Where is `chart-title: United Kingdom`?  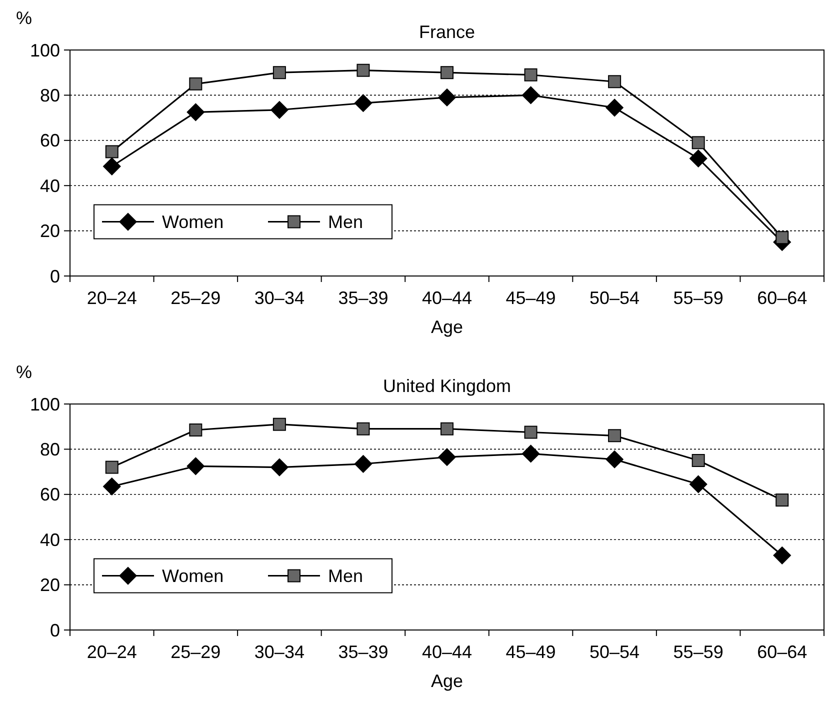 chart-title: United Kingdom is located at coordinates (447, 386).